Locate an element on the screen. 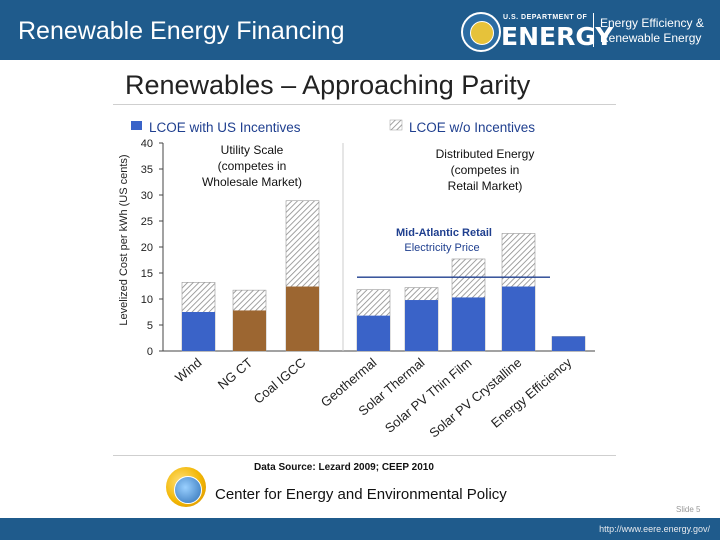 The image size is (720, 540). group-label-line: Wholesale Market) is located at coordinates (252, 182).